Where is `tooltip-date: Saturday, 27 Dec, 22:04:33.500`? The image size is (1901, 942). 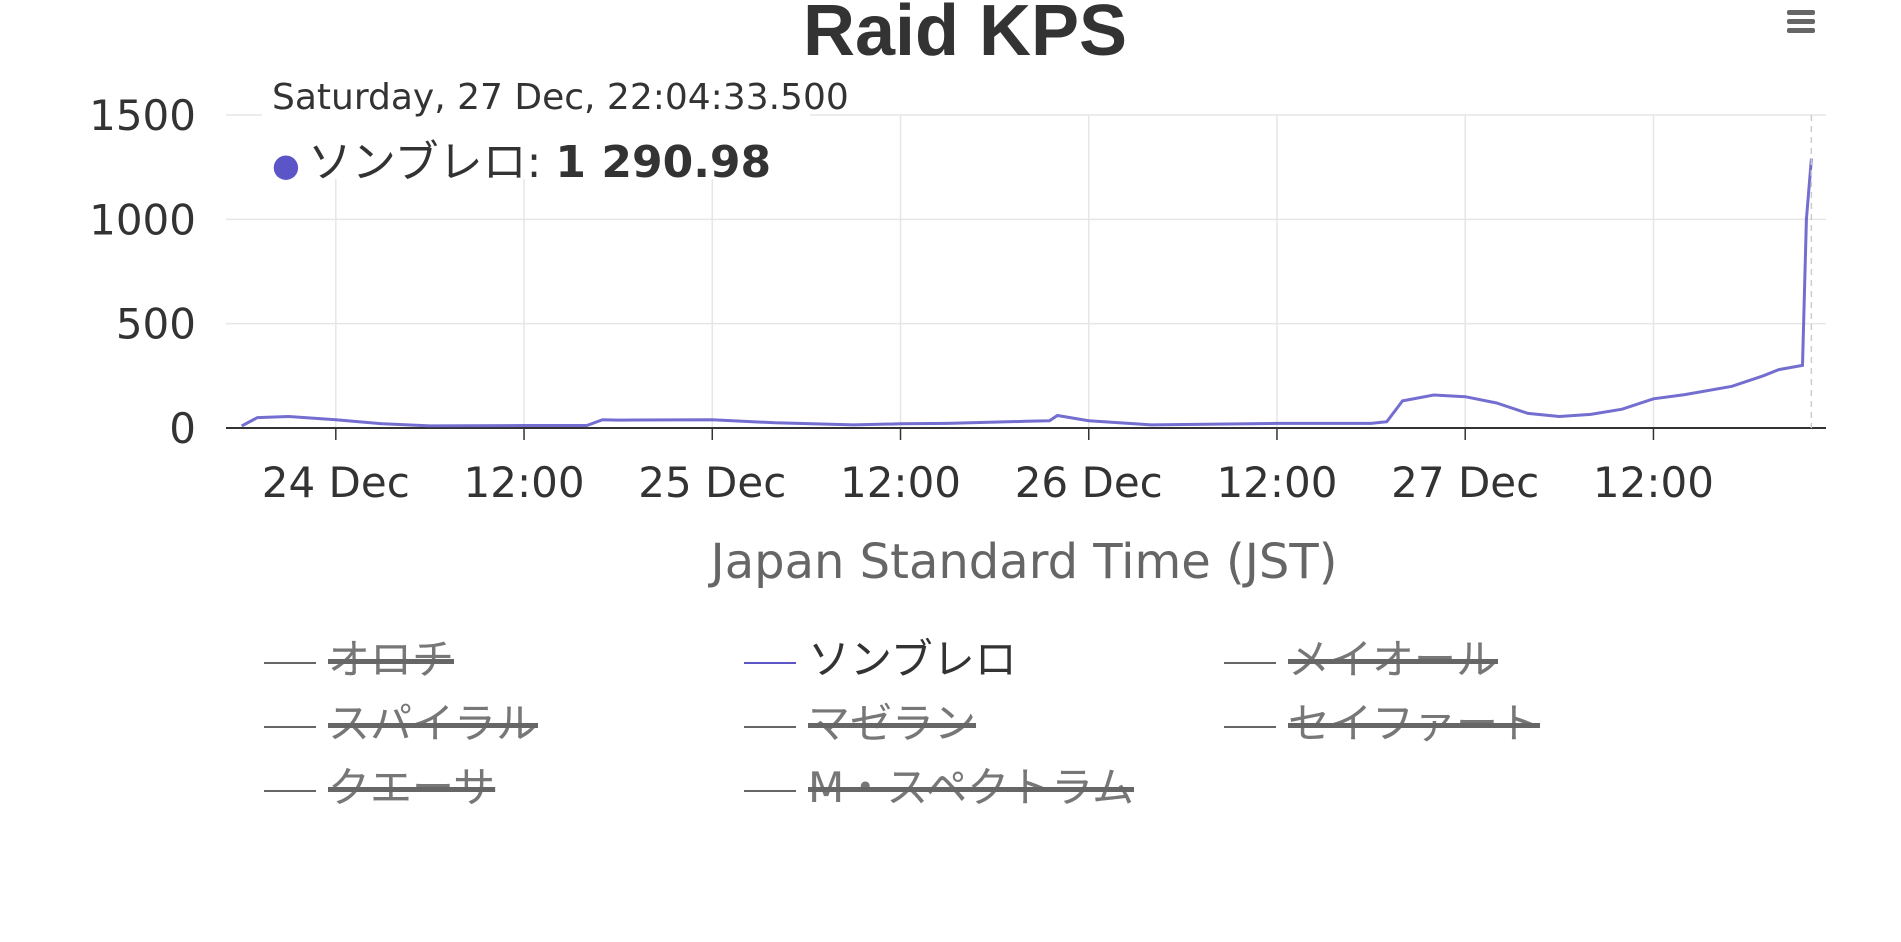 tooltip-date: Saturday, 27 Dec, 22:04:33.500 is located at coordinates (560, 97).